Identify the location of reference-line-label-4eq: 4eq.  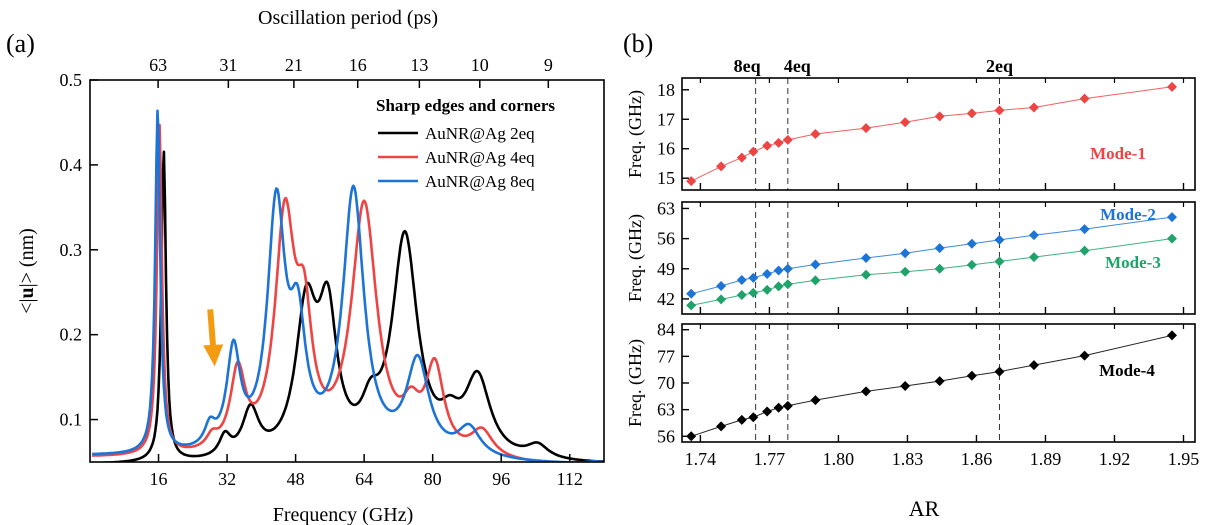
(797, 66).